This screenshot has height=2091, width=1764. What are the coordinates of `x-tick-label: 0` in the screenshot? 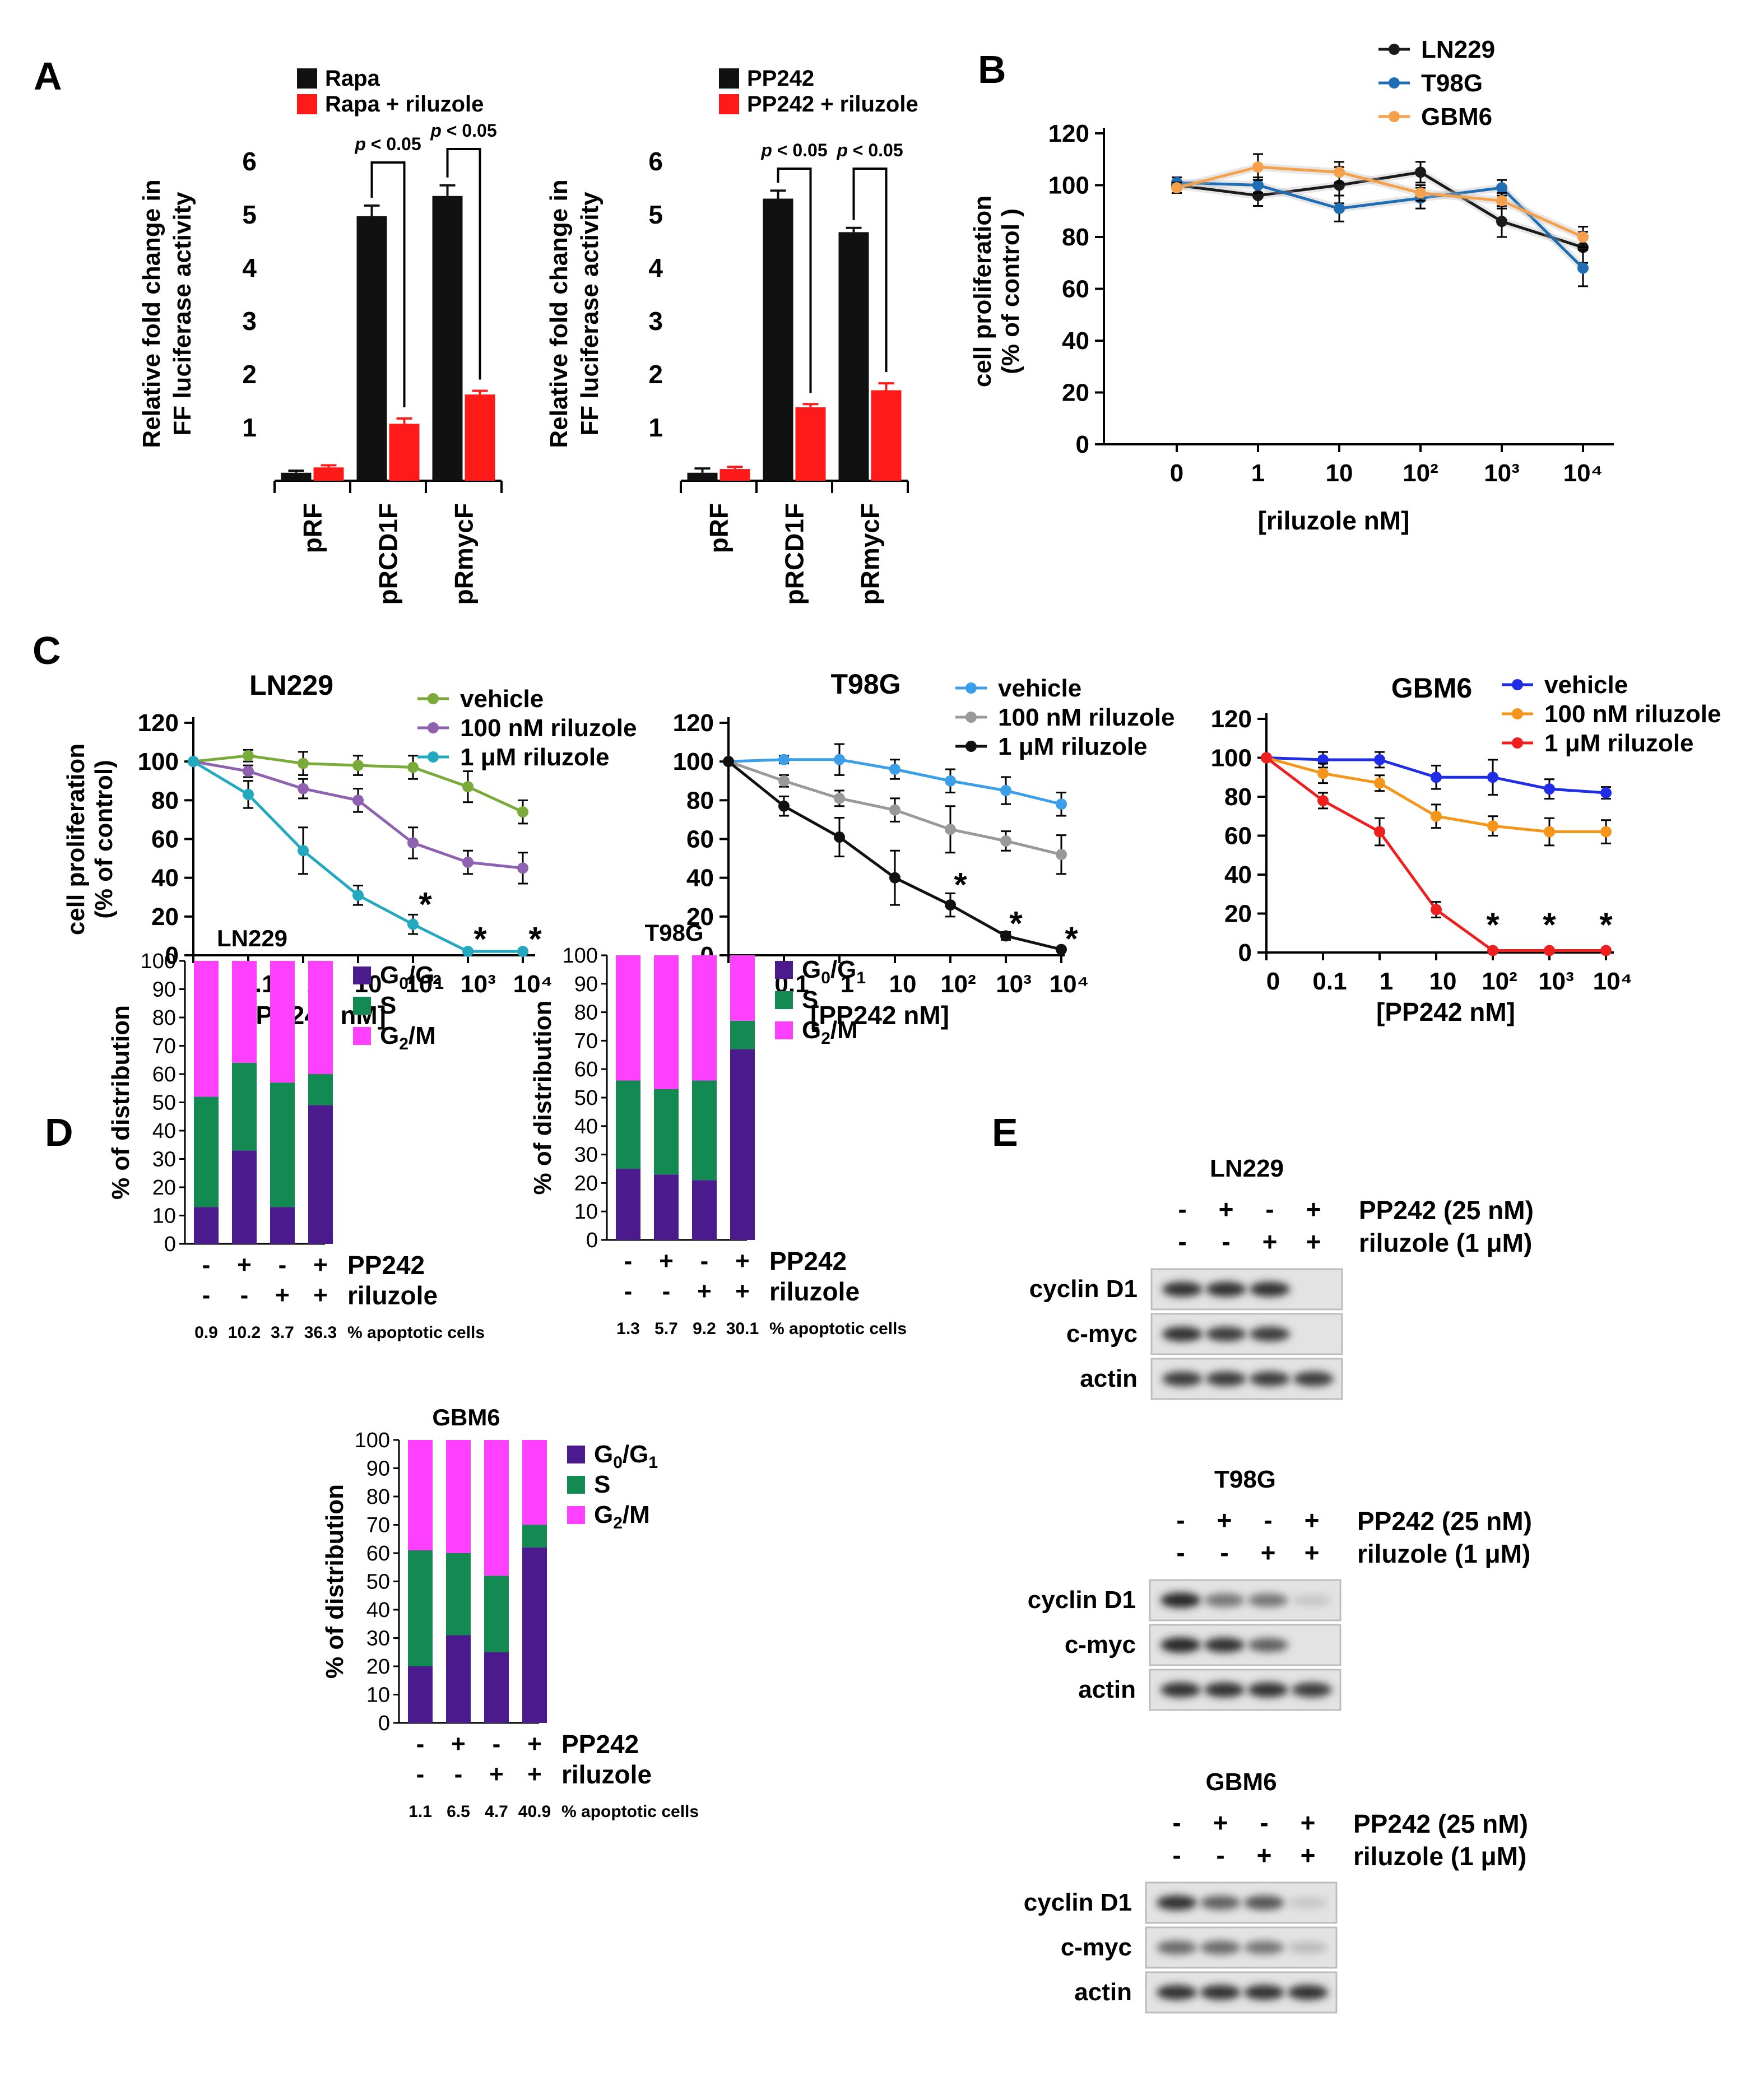 It's located at (1176, 473).